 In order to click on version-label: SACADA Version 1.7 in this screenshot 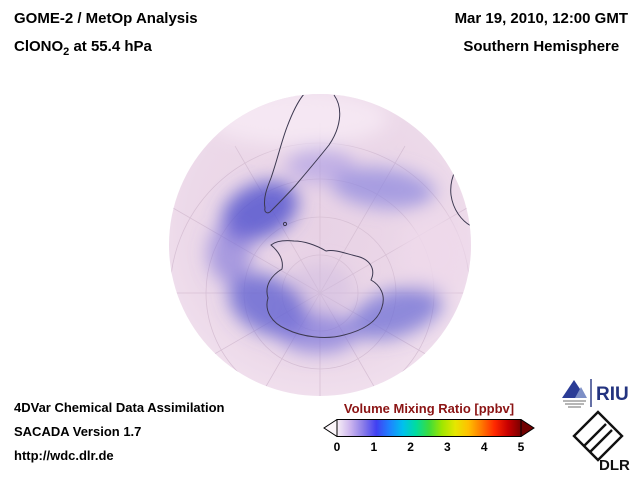, I will do `click(78, 431)`.